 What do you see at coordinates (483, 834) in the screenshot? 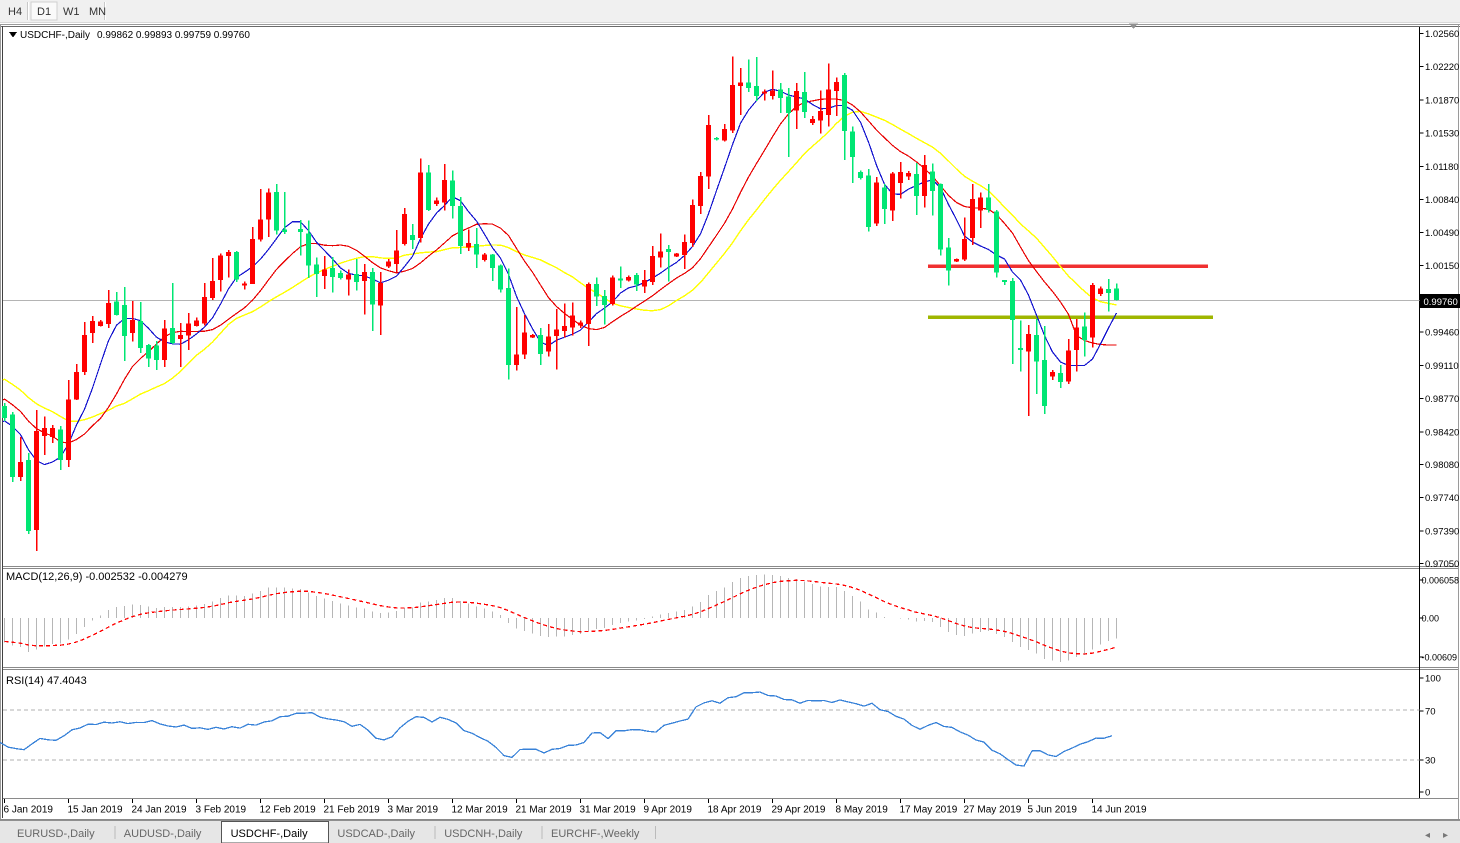
I see `svg-text: USDCNH-,Daily` at bounding box center [483, 834].